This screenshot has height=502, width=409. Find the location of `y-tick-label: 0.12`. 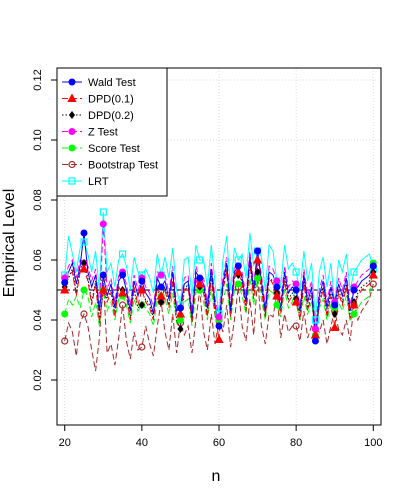

y-tick-label: 0.12 is located at coordinates (38, 79).